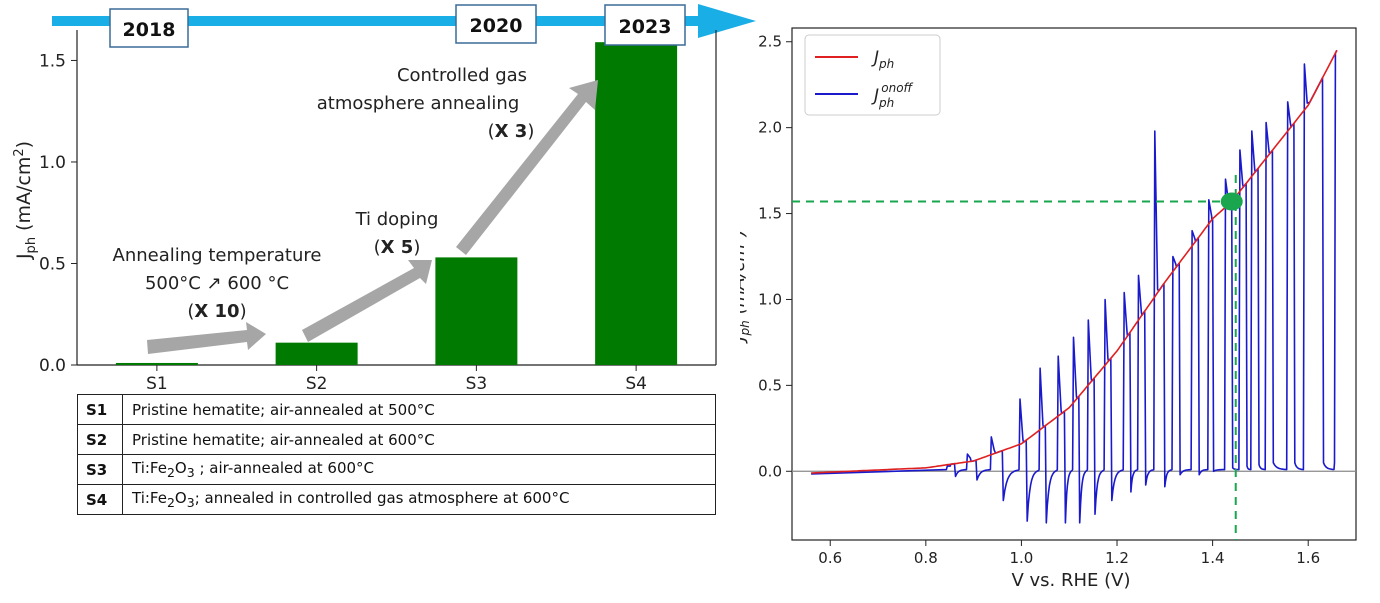  Describe the element at coordinates (770, 214) in the screenshot. I see `line-ytick-label: 1.5` at that location.